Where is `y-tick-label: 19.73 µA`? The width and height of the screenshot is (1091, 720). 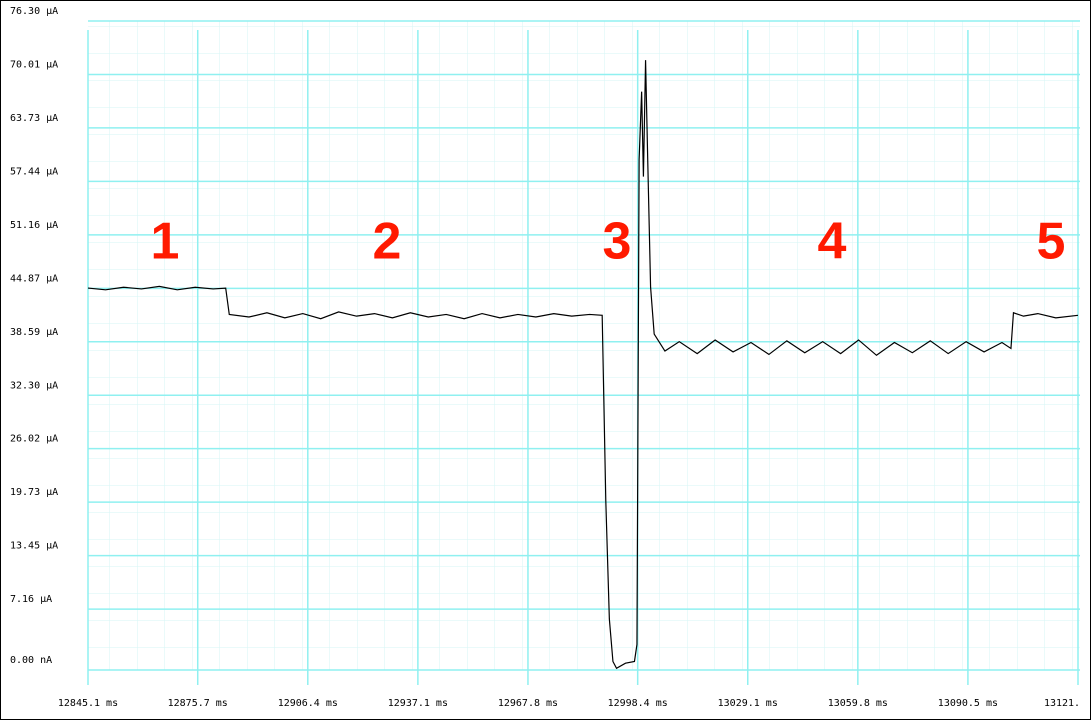
y-tick-label: 19.73 µA is located at coordinates (34, 492).